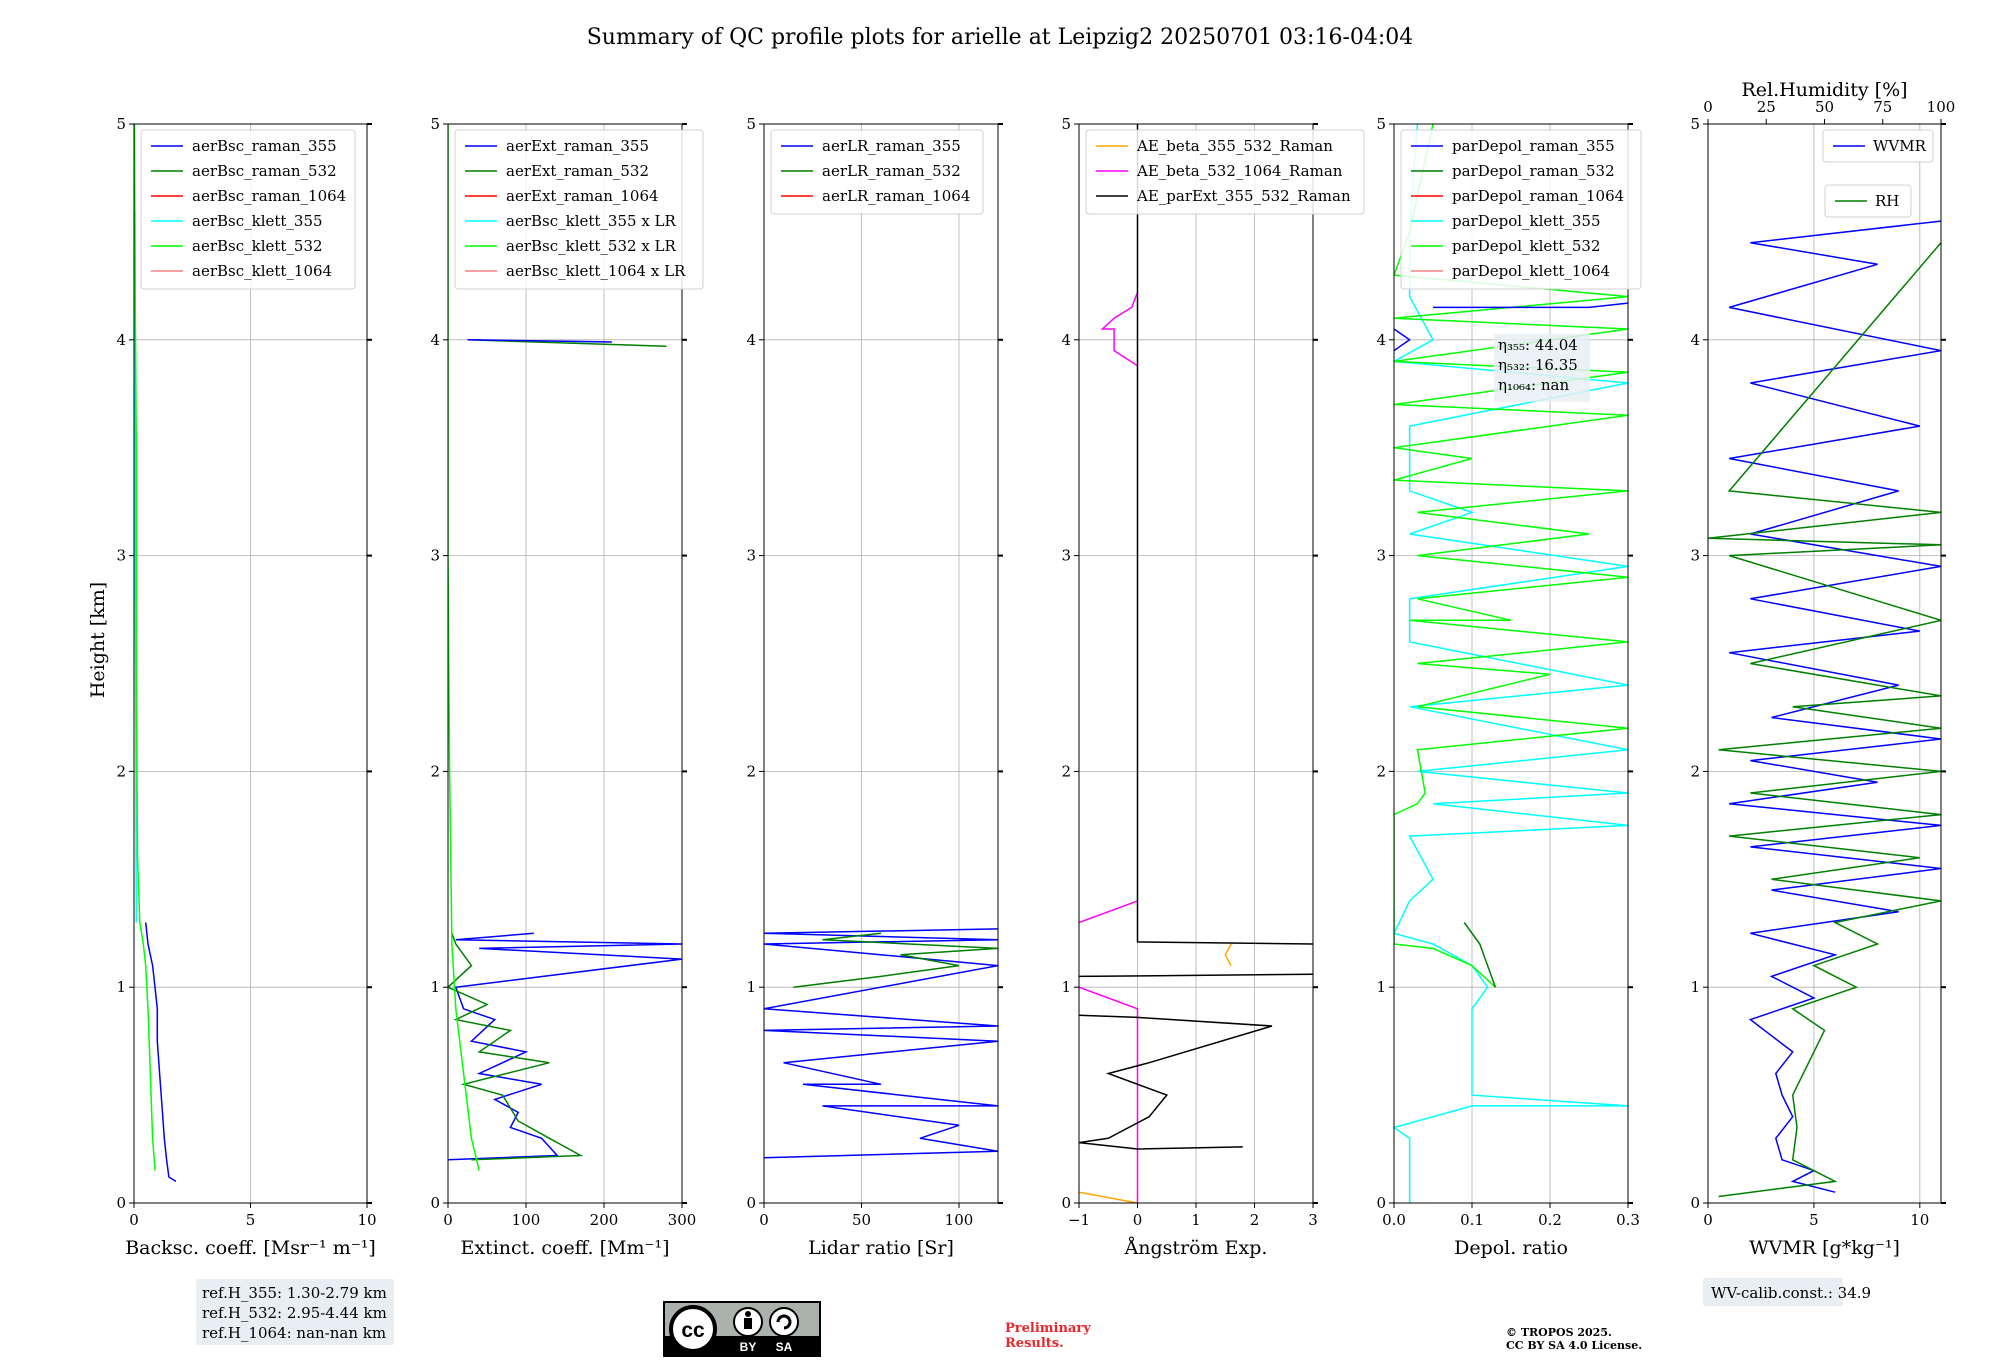 This screenshot has height=1360, width=2000. I want to click on series-line-RH, so click(1824, 720).